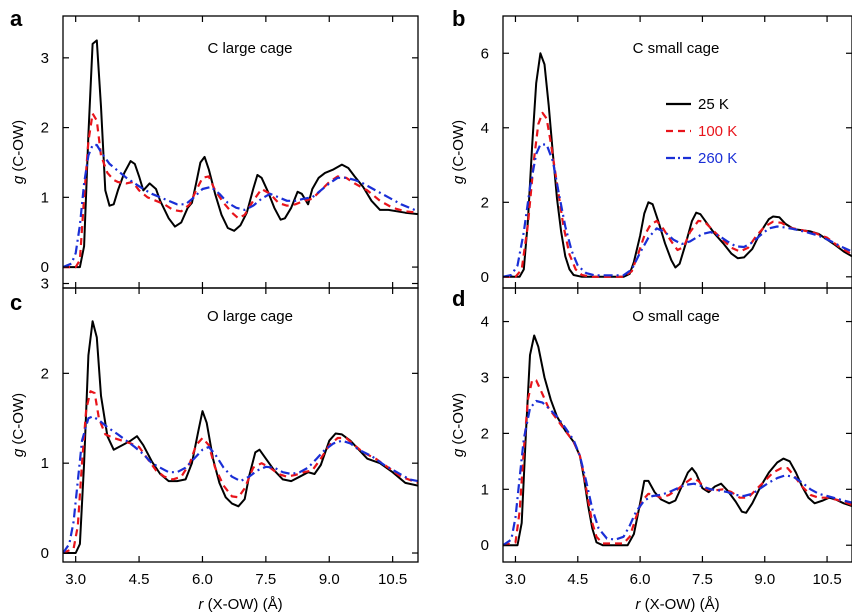 The width and height of the screenshot is (852, 614). I want to click on panel-label: d, so click(458, 298).